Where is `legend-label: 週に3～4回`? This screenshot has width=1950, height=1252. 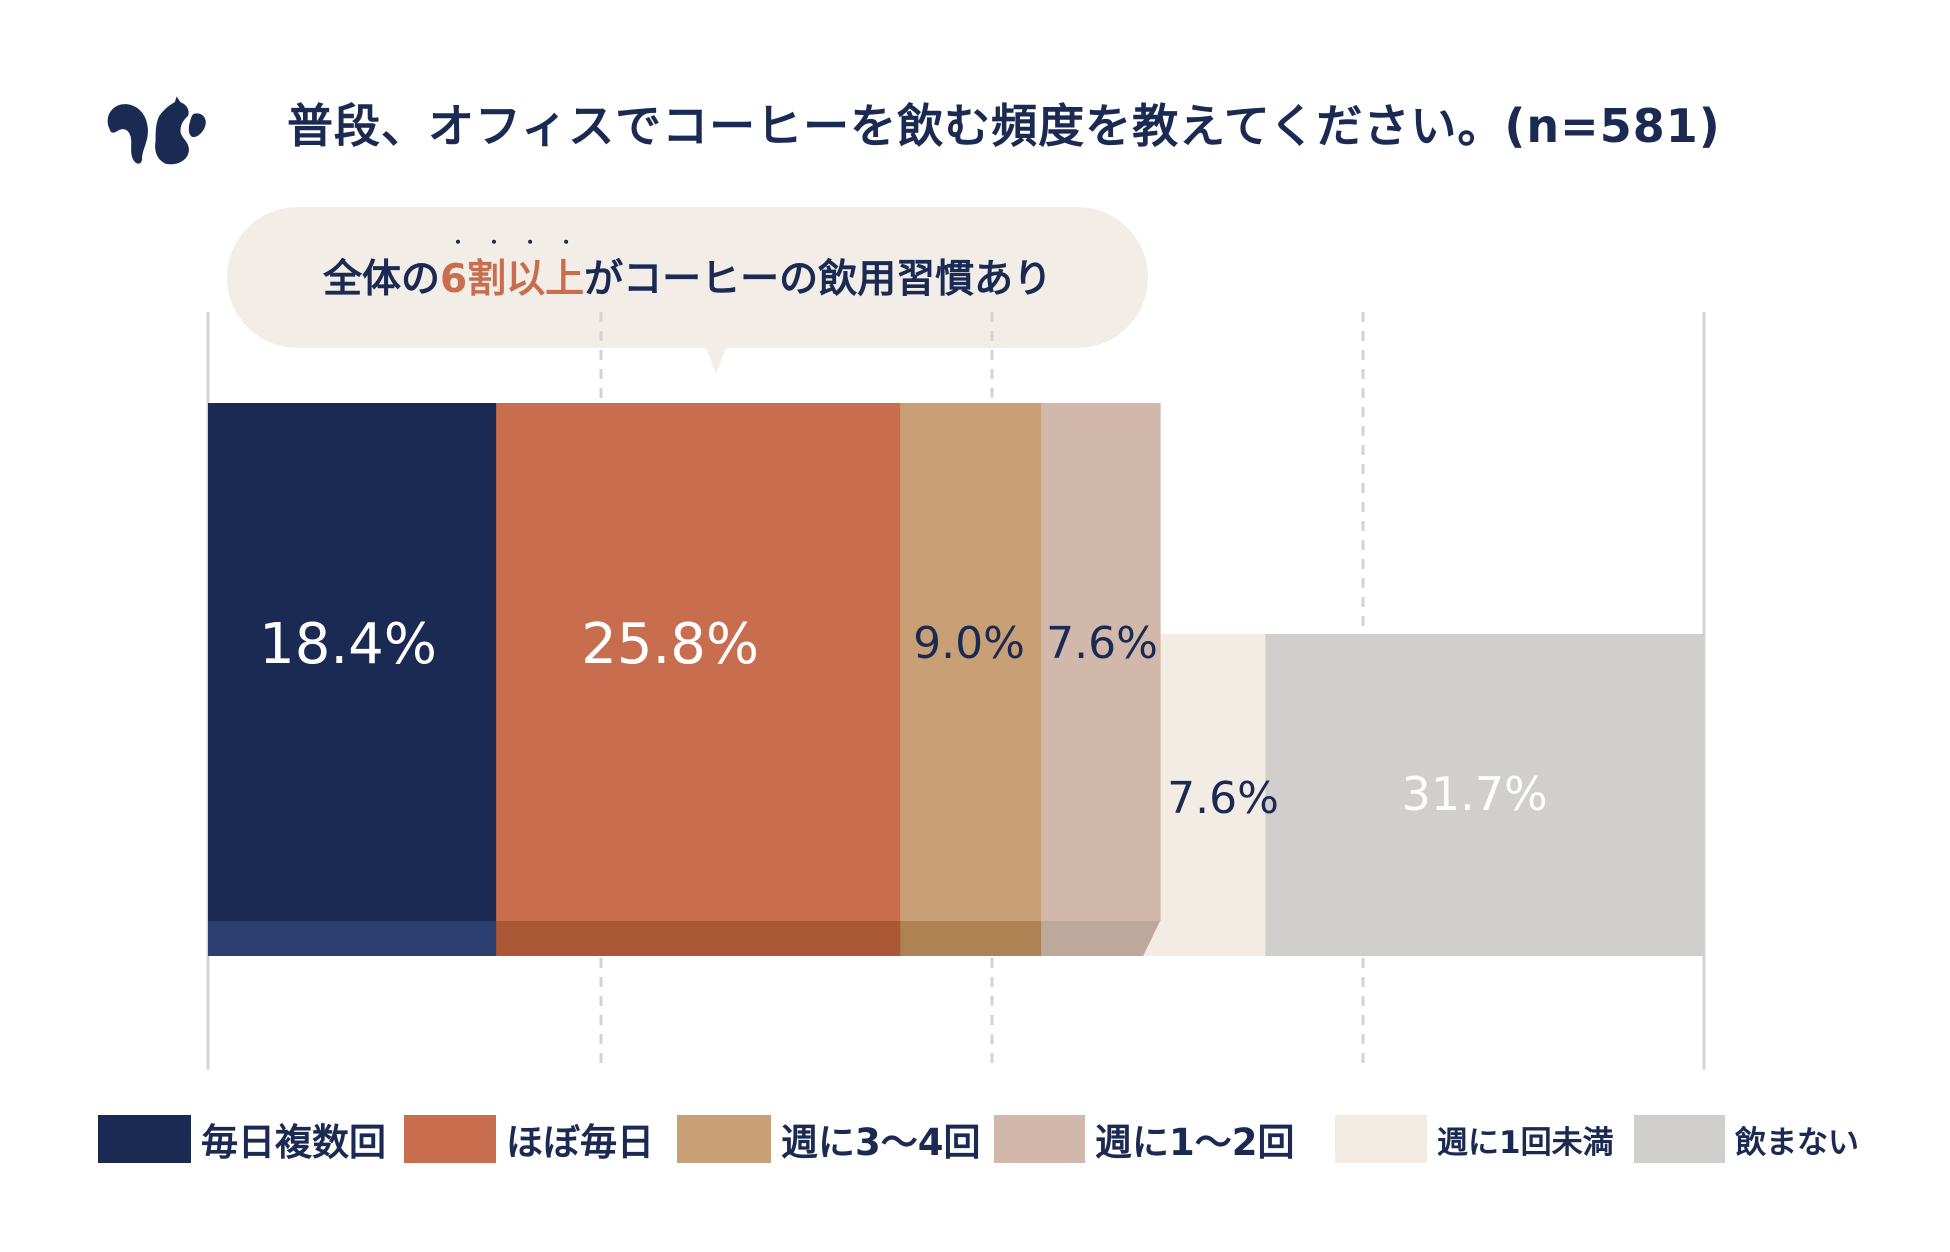 legend-label: 週に3～4回 is located at coordinates (881, 1142).